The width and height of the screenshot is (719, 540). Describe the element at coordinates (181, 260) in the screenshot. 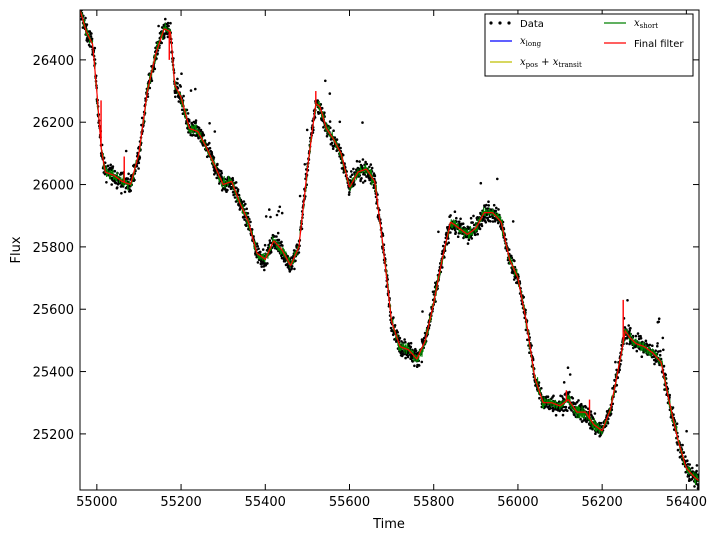

I see `x-tick-55200: 55200` at that location.